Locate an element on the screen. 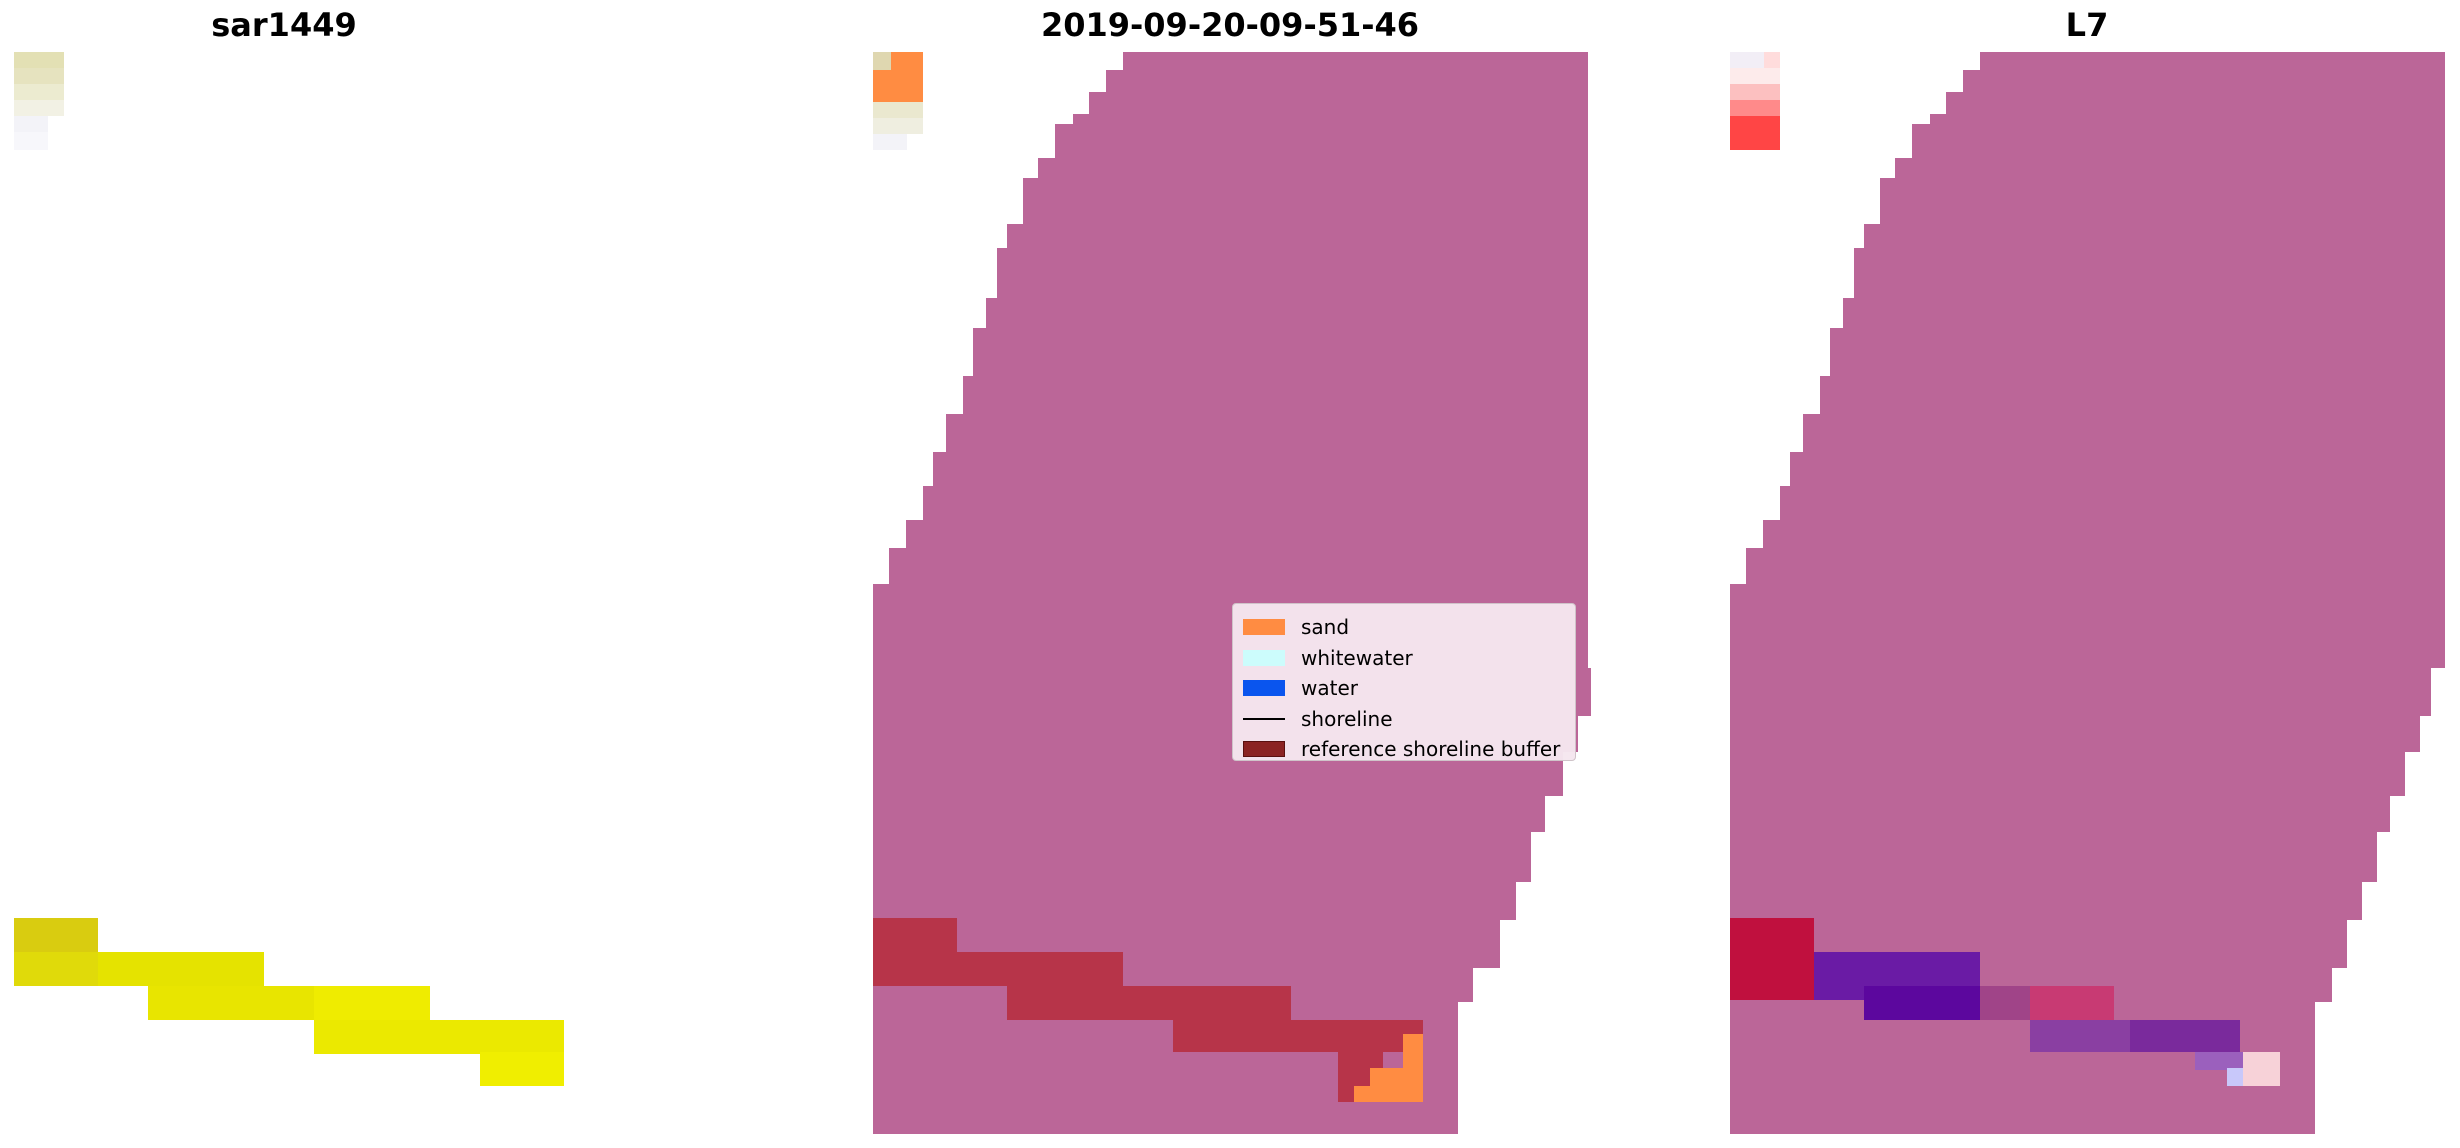 Image resolution: width=2460 pixels, height=1148 pixels. water-swatch is located at coordinates (1264, 688).